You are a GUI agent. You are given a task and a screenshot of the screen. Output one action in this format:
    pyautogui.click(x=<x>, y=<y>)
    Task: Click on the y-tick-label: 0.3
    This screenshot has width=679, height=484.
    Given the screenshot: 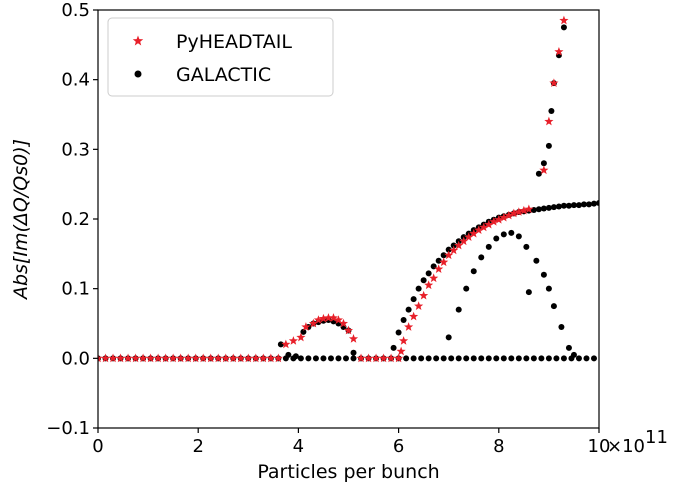 What is the action you would take?
    pyautogui.click(x=75, y=149)
    